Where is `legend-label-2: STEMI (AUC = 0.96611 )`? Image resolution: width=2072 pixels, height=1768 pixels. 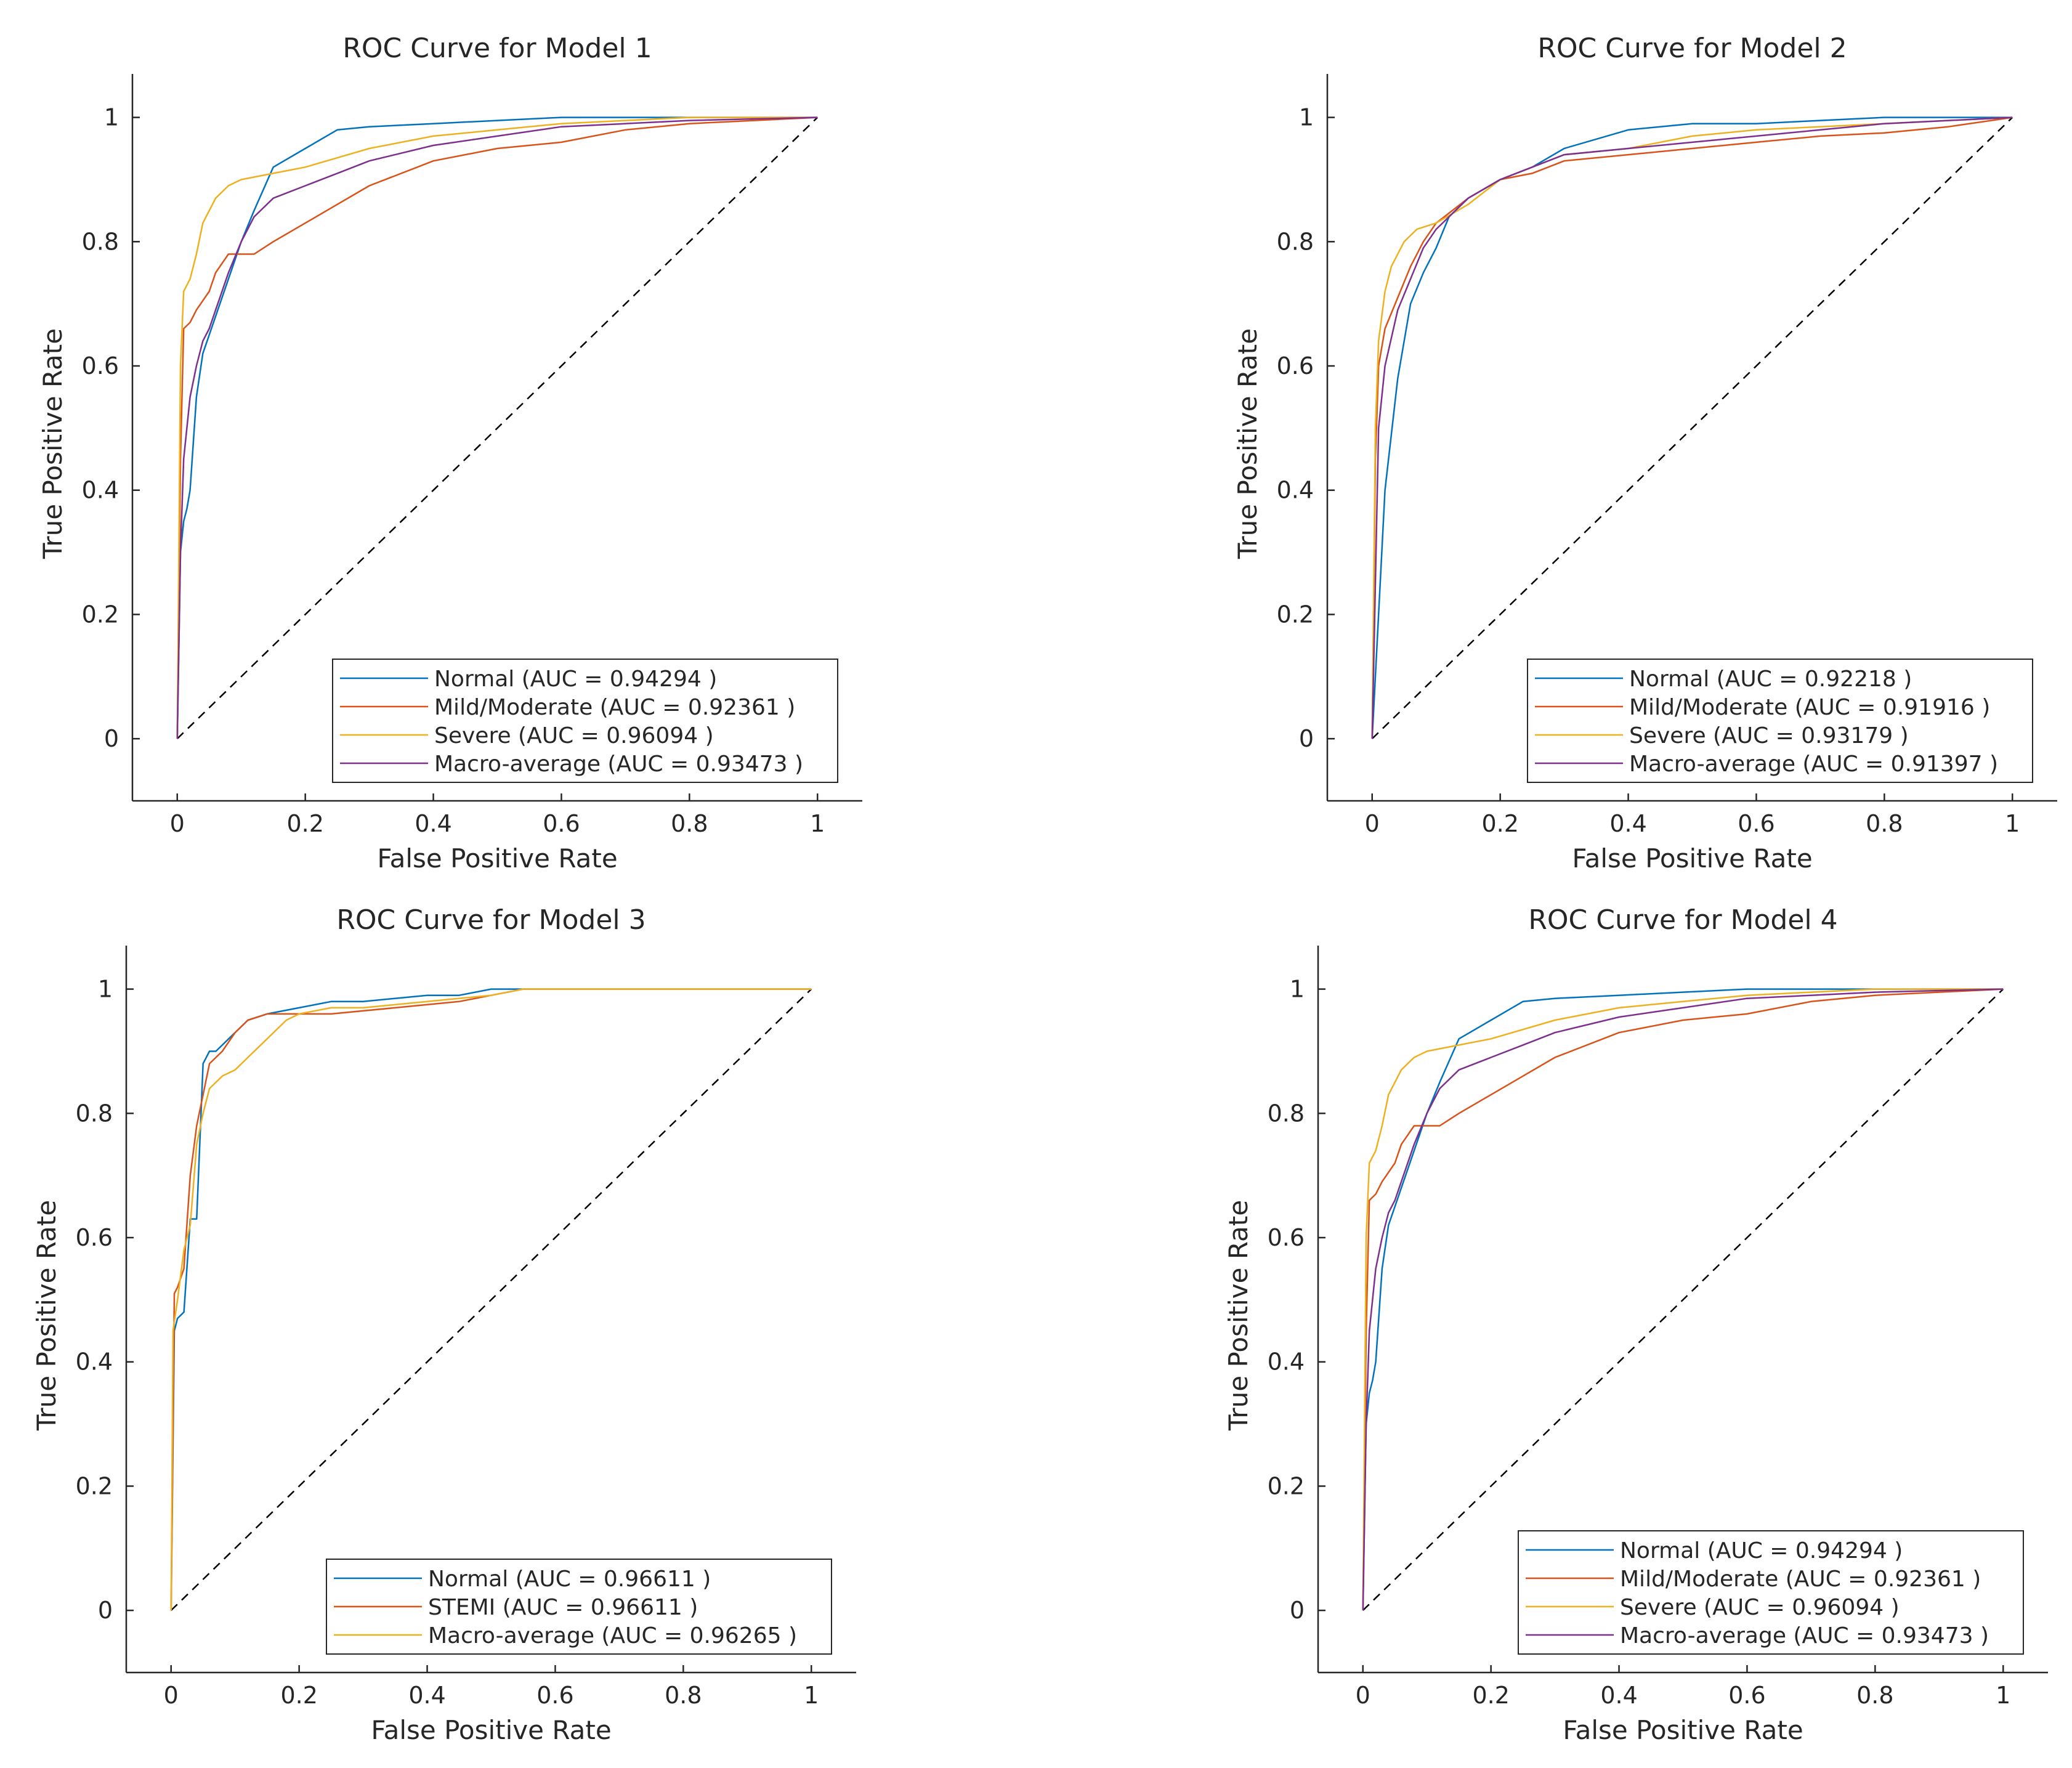 legend-label-2: STEMI (AUC = 0.96611 ) is located at coordinates (563, 1607).